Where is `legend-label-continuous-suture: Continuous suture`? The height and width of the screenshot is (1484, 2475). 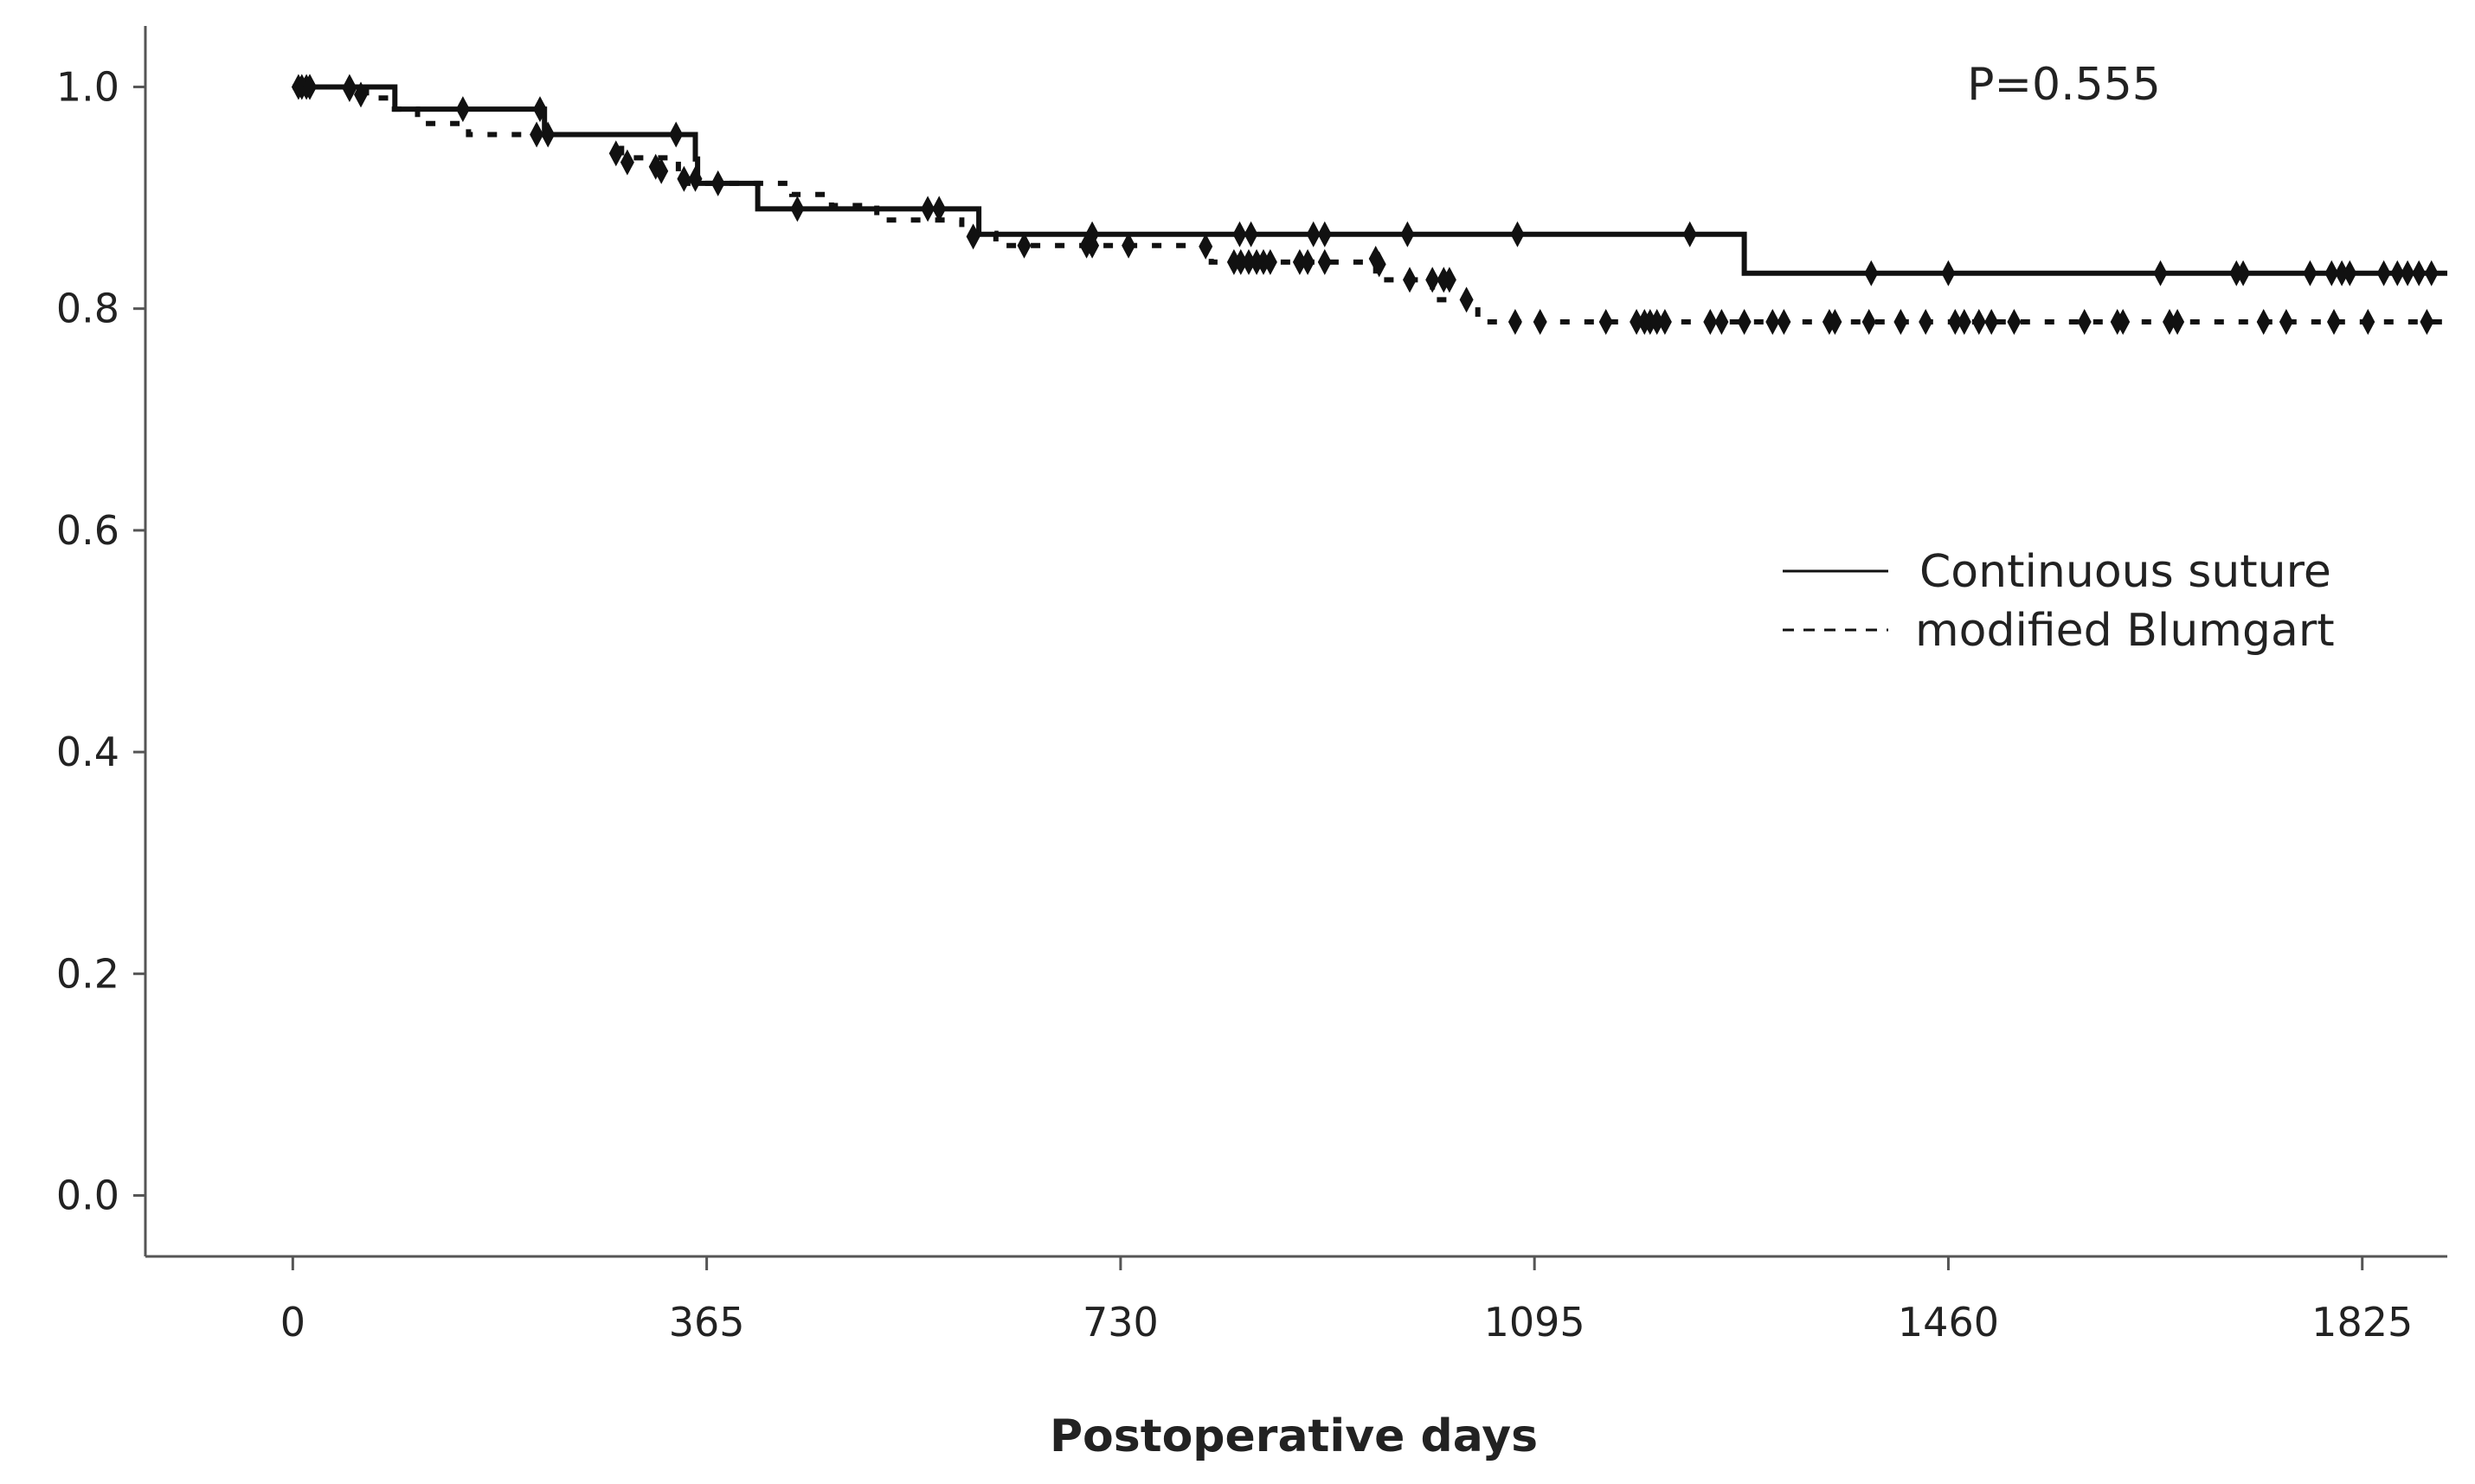
legend-label-continuous-suture: Continuous suture is located at coordinates (2125, 572).